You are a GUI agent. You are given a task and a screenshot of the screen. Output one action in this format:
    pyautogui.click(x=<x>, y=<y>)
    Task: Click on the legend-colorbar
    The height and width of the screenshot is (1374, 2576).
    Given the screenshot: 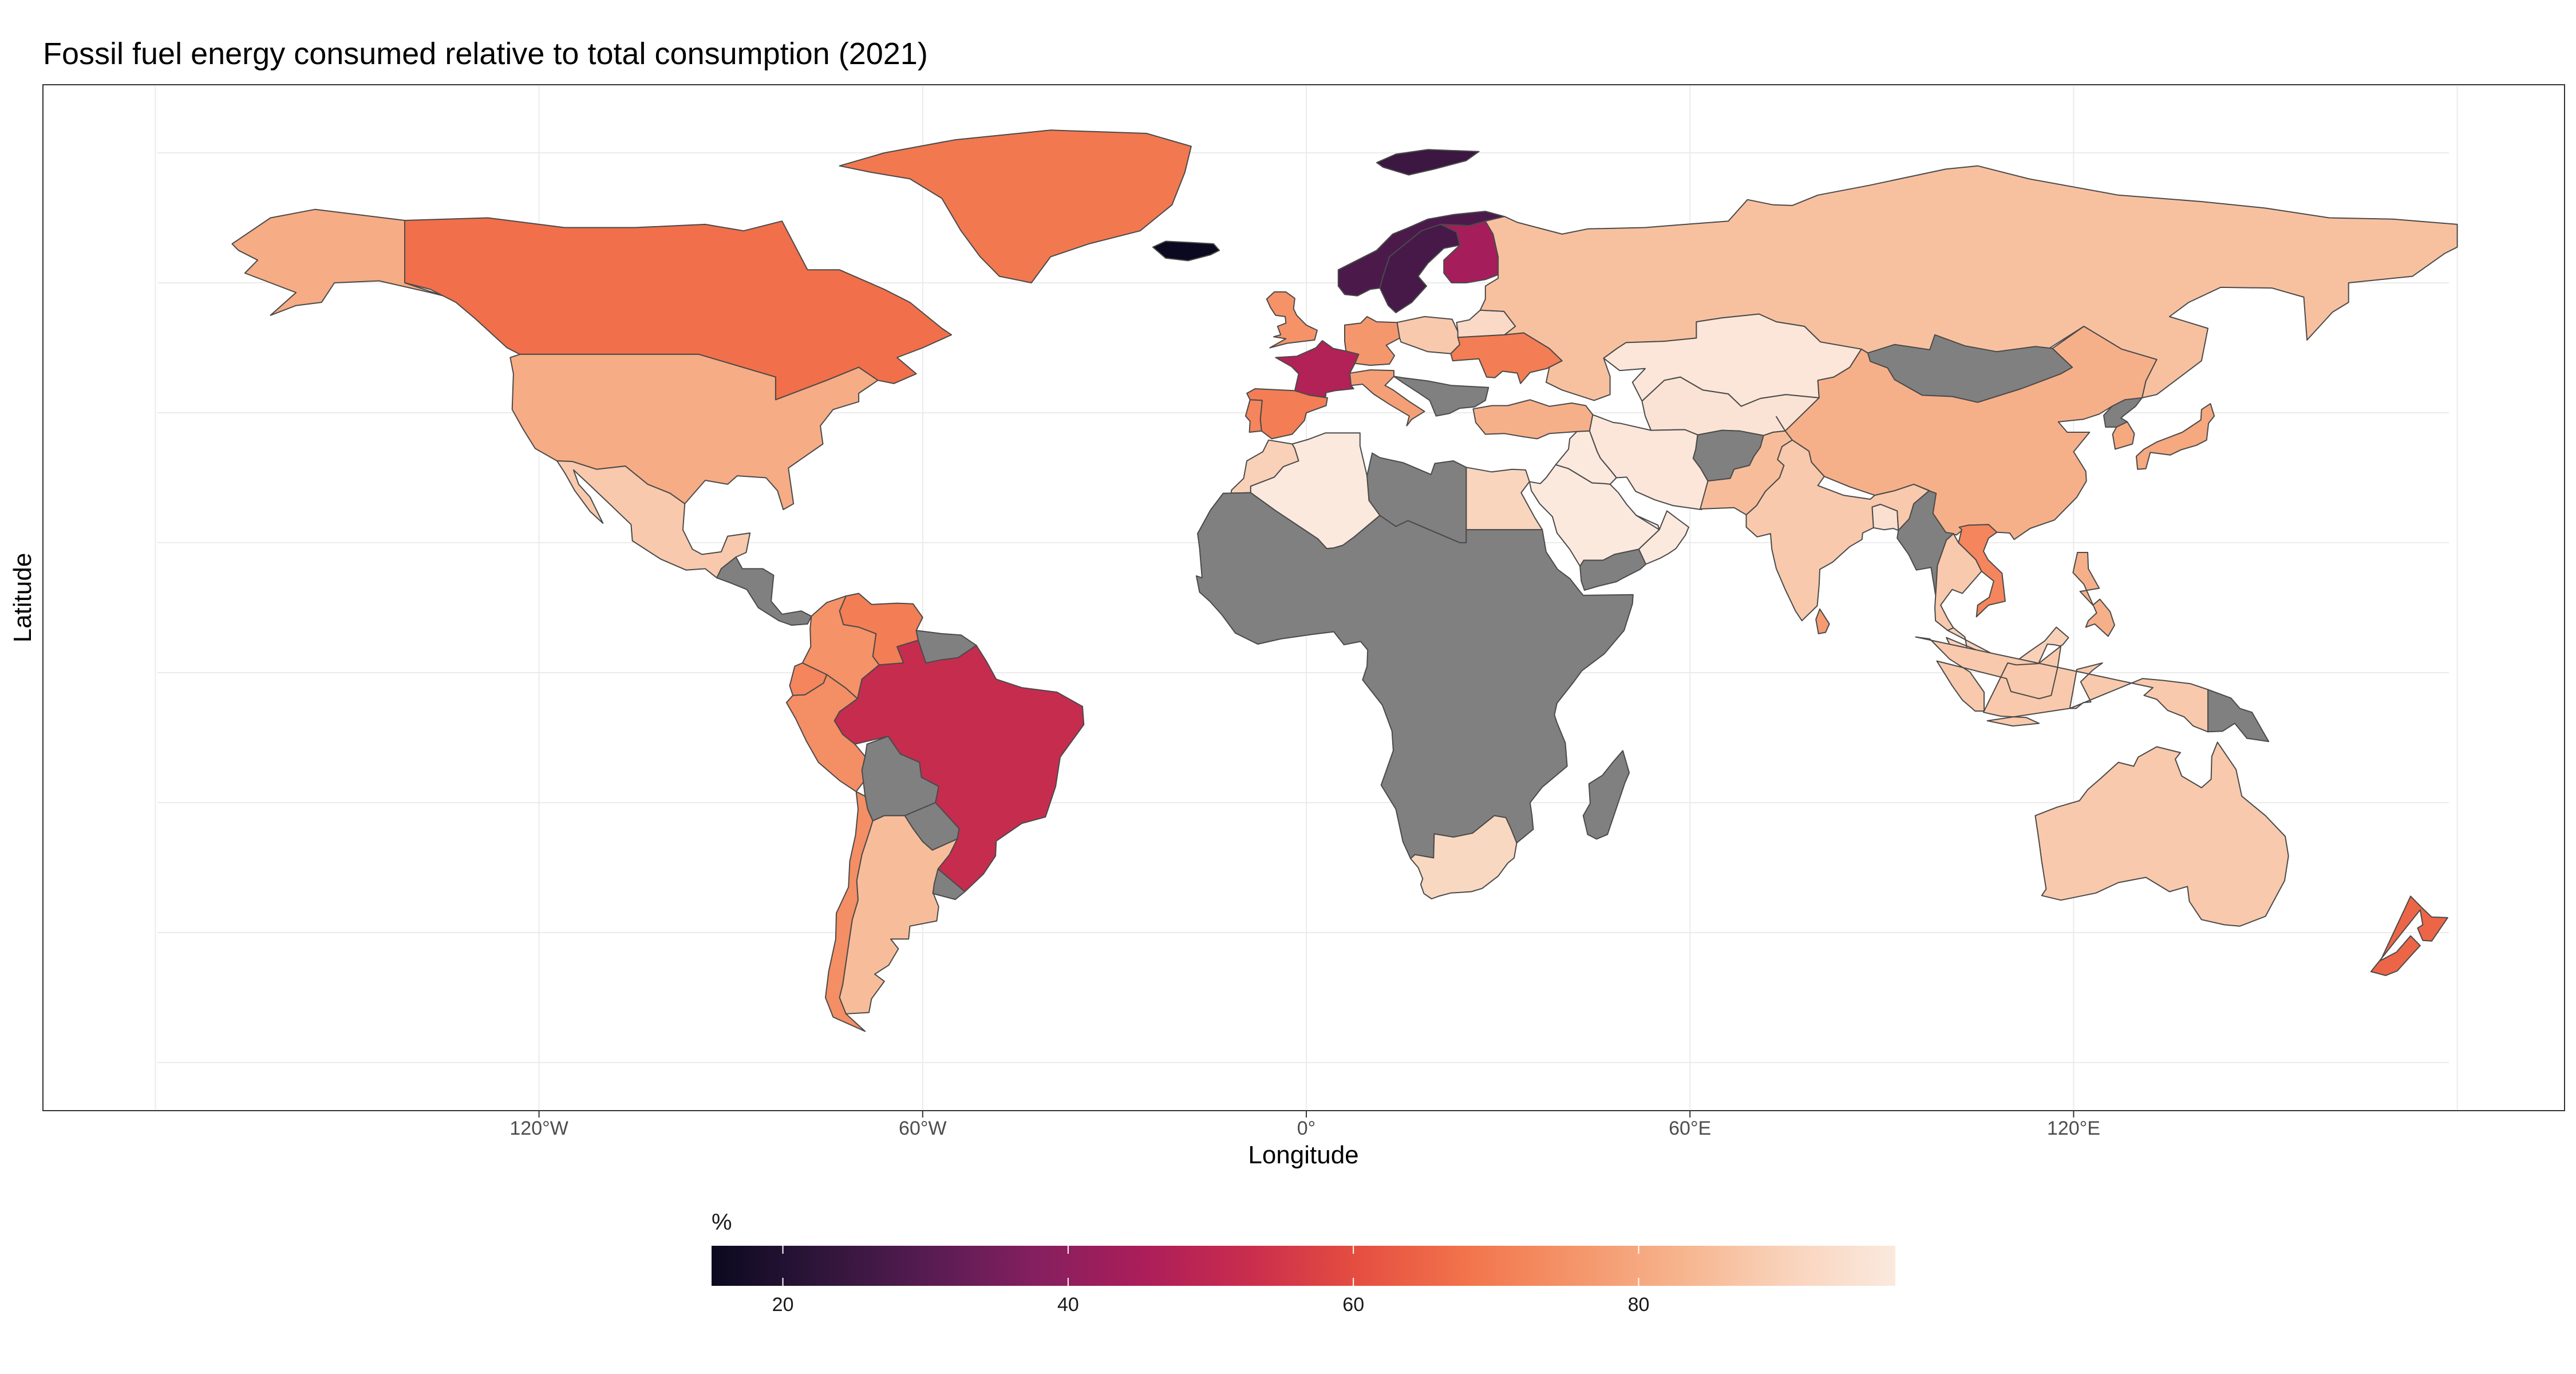 What is the action you would take?
    pyautogui.click(x=1303, y=1266)
    